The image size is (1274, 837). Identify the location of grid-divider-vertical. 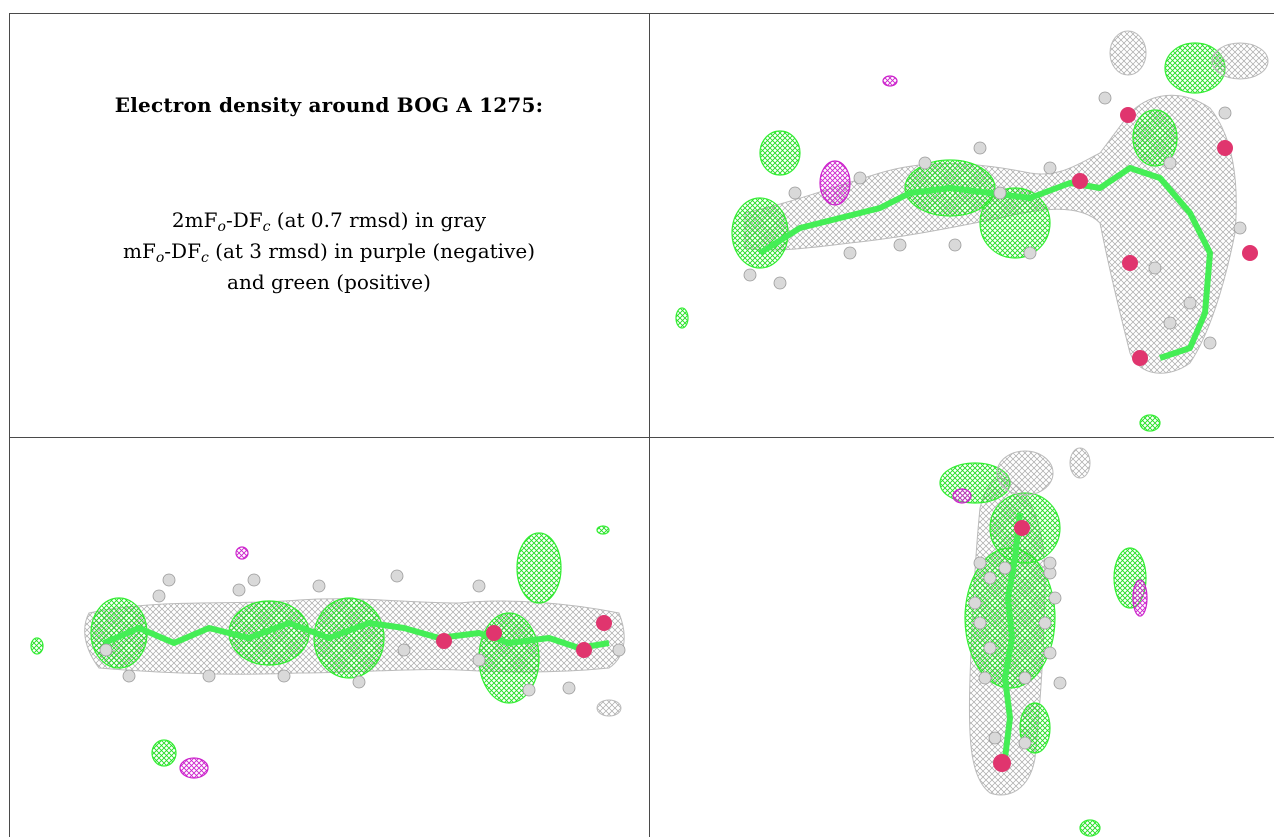
(649, 425).